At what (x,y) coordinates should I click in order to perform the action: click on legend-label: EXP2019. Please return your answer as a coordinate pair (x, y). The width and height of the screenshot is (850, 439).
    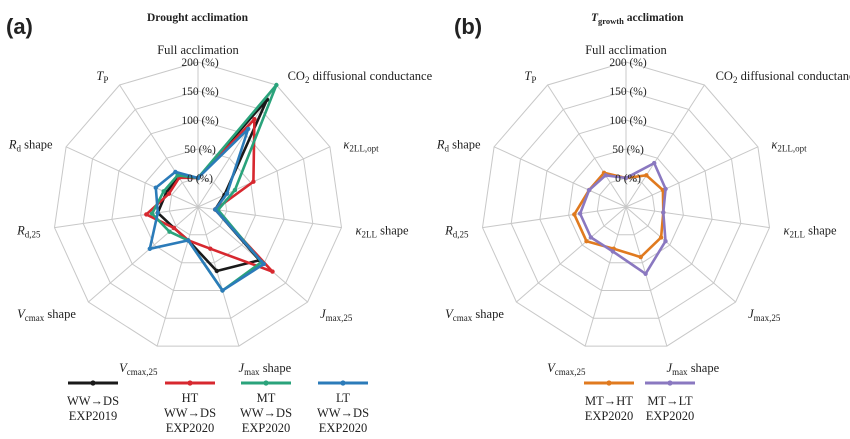
    Looking at the image, I should click on (93, 416).